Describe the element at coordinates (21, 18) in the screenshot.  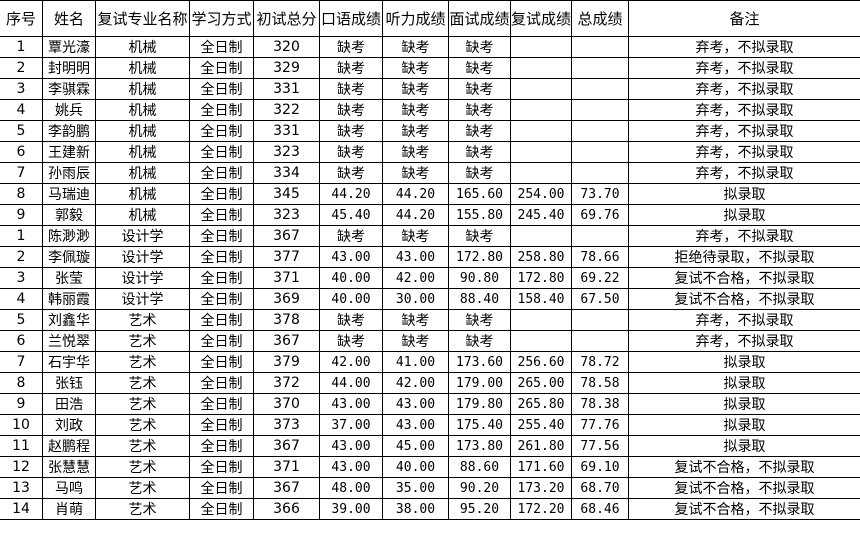
I see `header-seq: 序号` at that location.